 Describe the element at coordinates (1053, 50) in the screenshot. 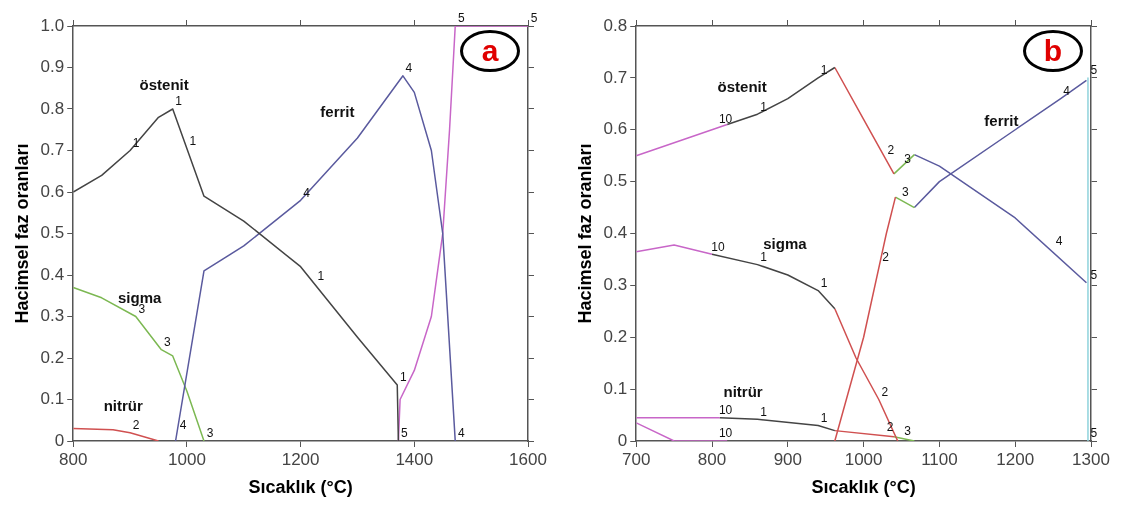

I see `annotation: b` at that location.